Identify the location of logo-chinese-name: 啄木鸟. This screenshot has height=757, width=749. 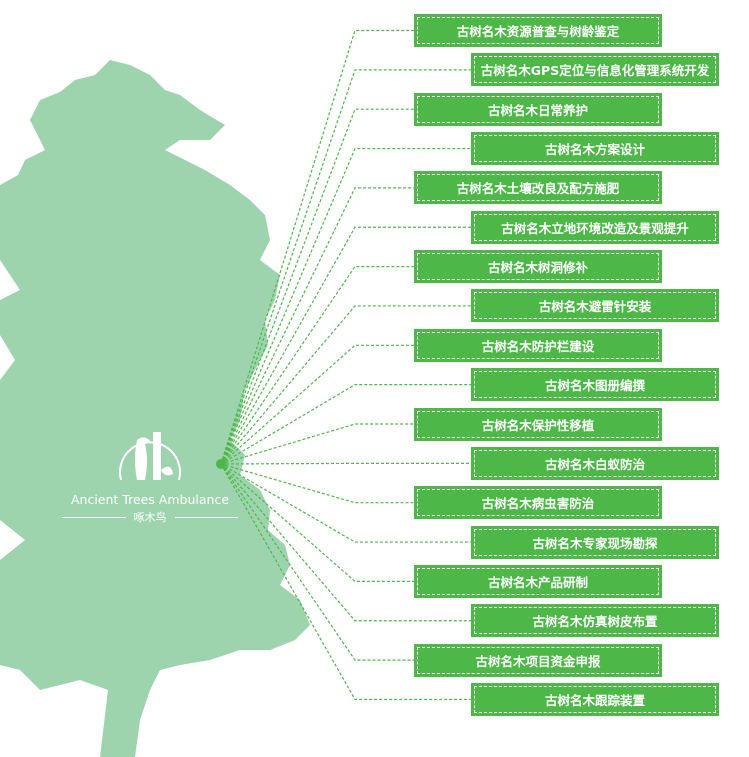
(150, 517).